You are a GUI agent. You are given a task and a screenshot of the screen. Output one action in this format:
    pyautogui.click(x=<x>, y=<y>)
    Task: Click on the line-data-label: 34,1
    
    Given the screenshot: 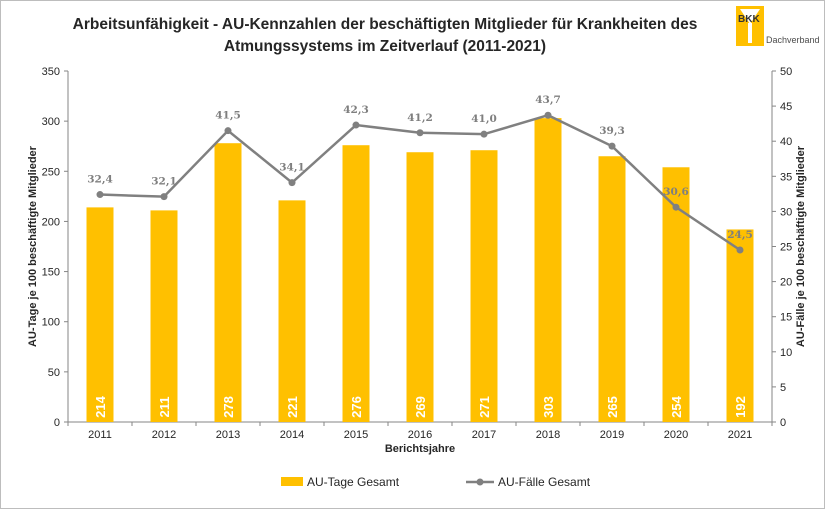 What is the action you would take?
    pyautogui.click(x=292, y=168)
    